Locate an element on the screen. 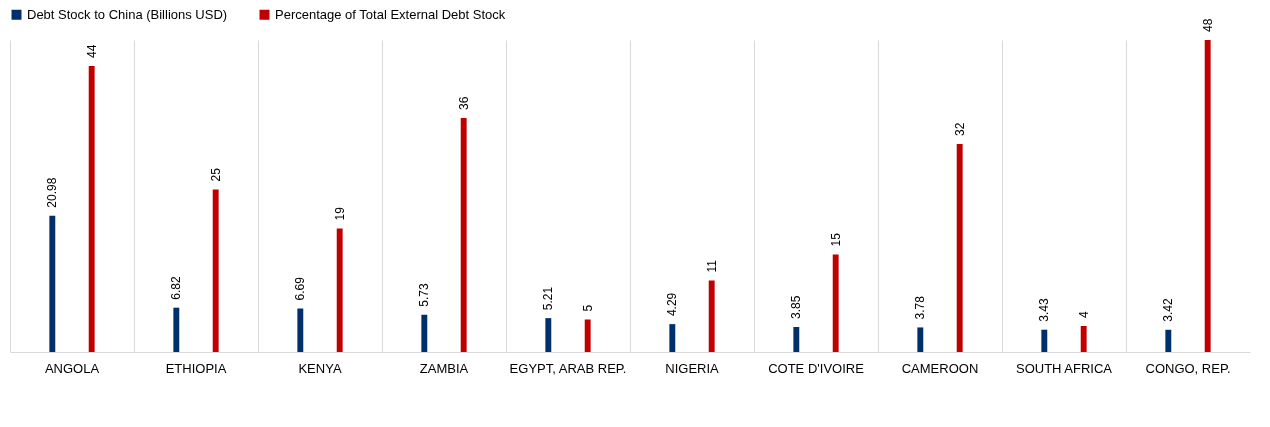  data-label: 48 is located at coordinates (1207, 25).